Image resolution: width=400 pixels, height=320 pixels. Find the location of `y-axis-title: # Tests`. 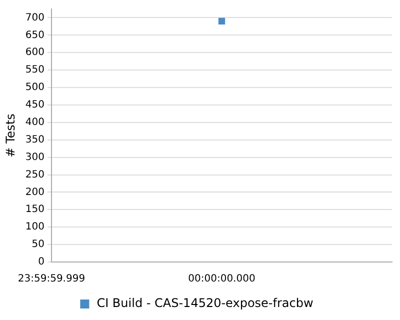

y-axis-title: # Tests is located at coordinates (10, 136).